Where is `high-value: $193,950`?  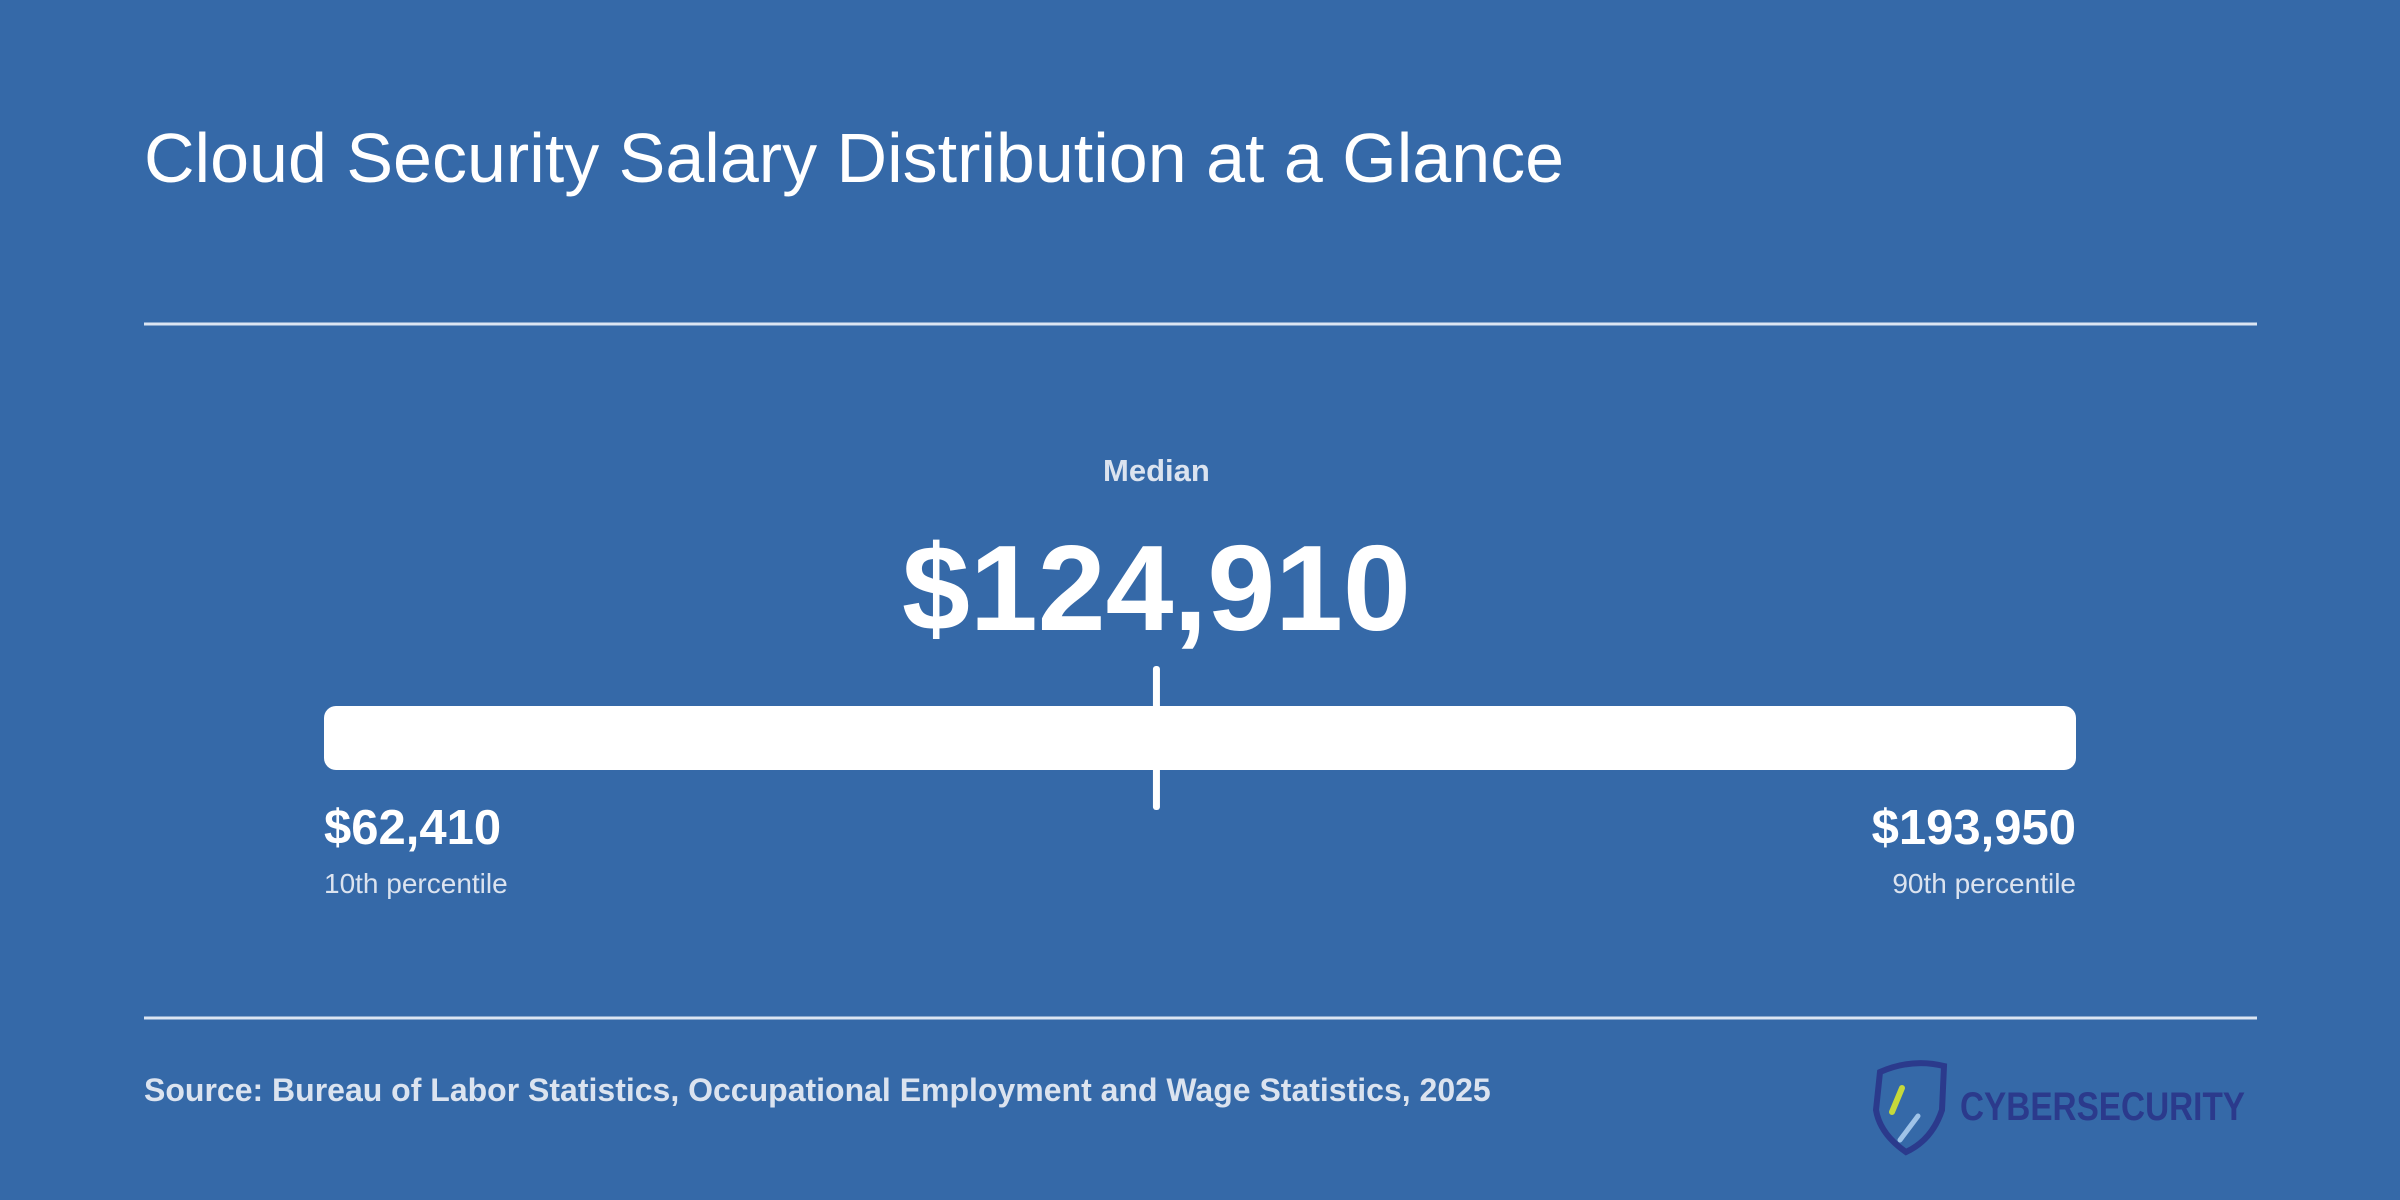
high-value: $193,950 is located at coordinates (1974, 828).